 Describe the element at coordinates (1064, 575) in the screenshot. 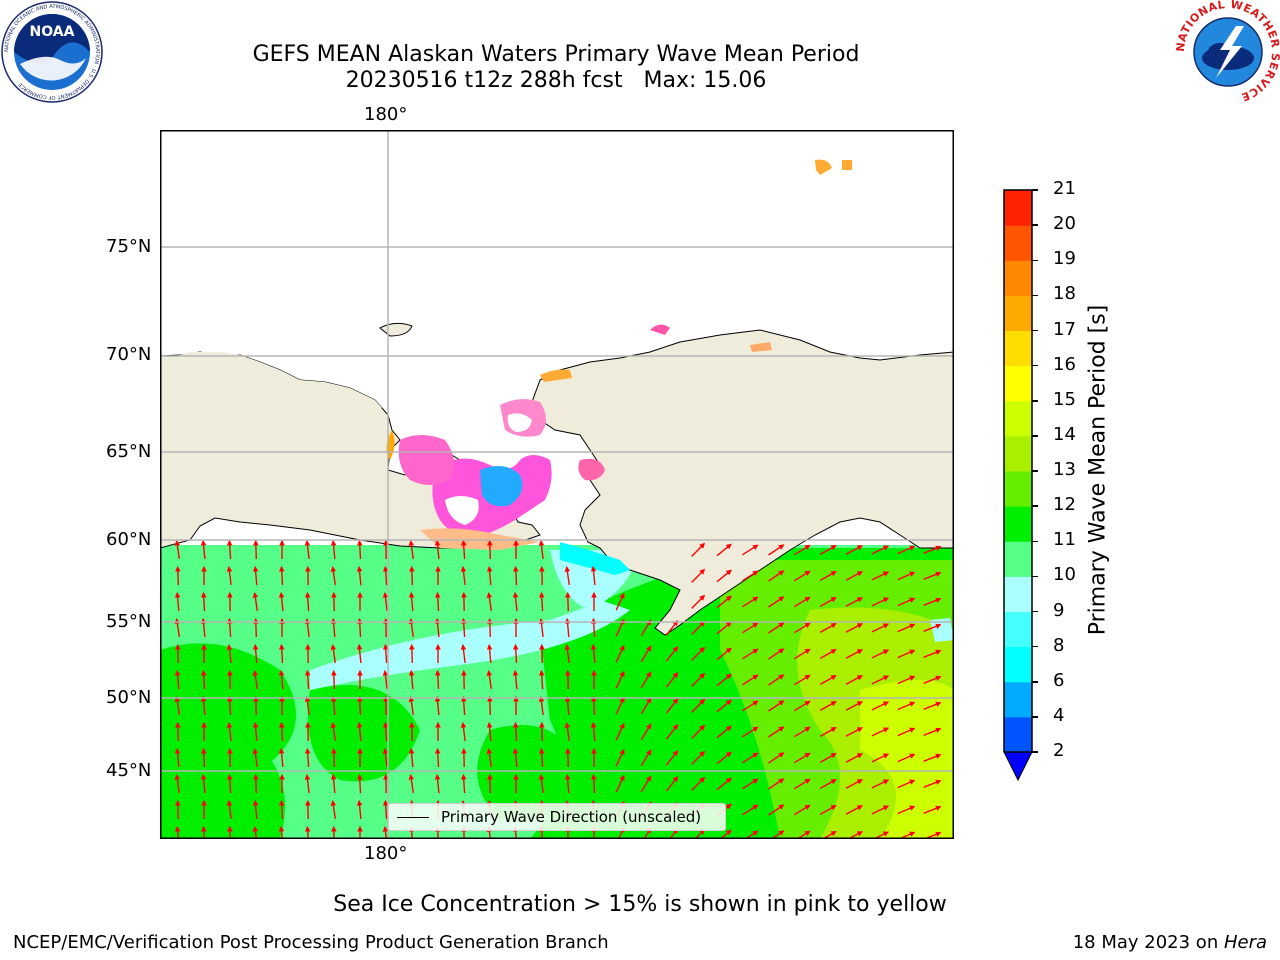

I see `colorbar-tick-label: 10` at that location.